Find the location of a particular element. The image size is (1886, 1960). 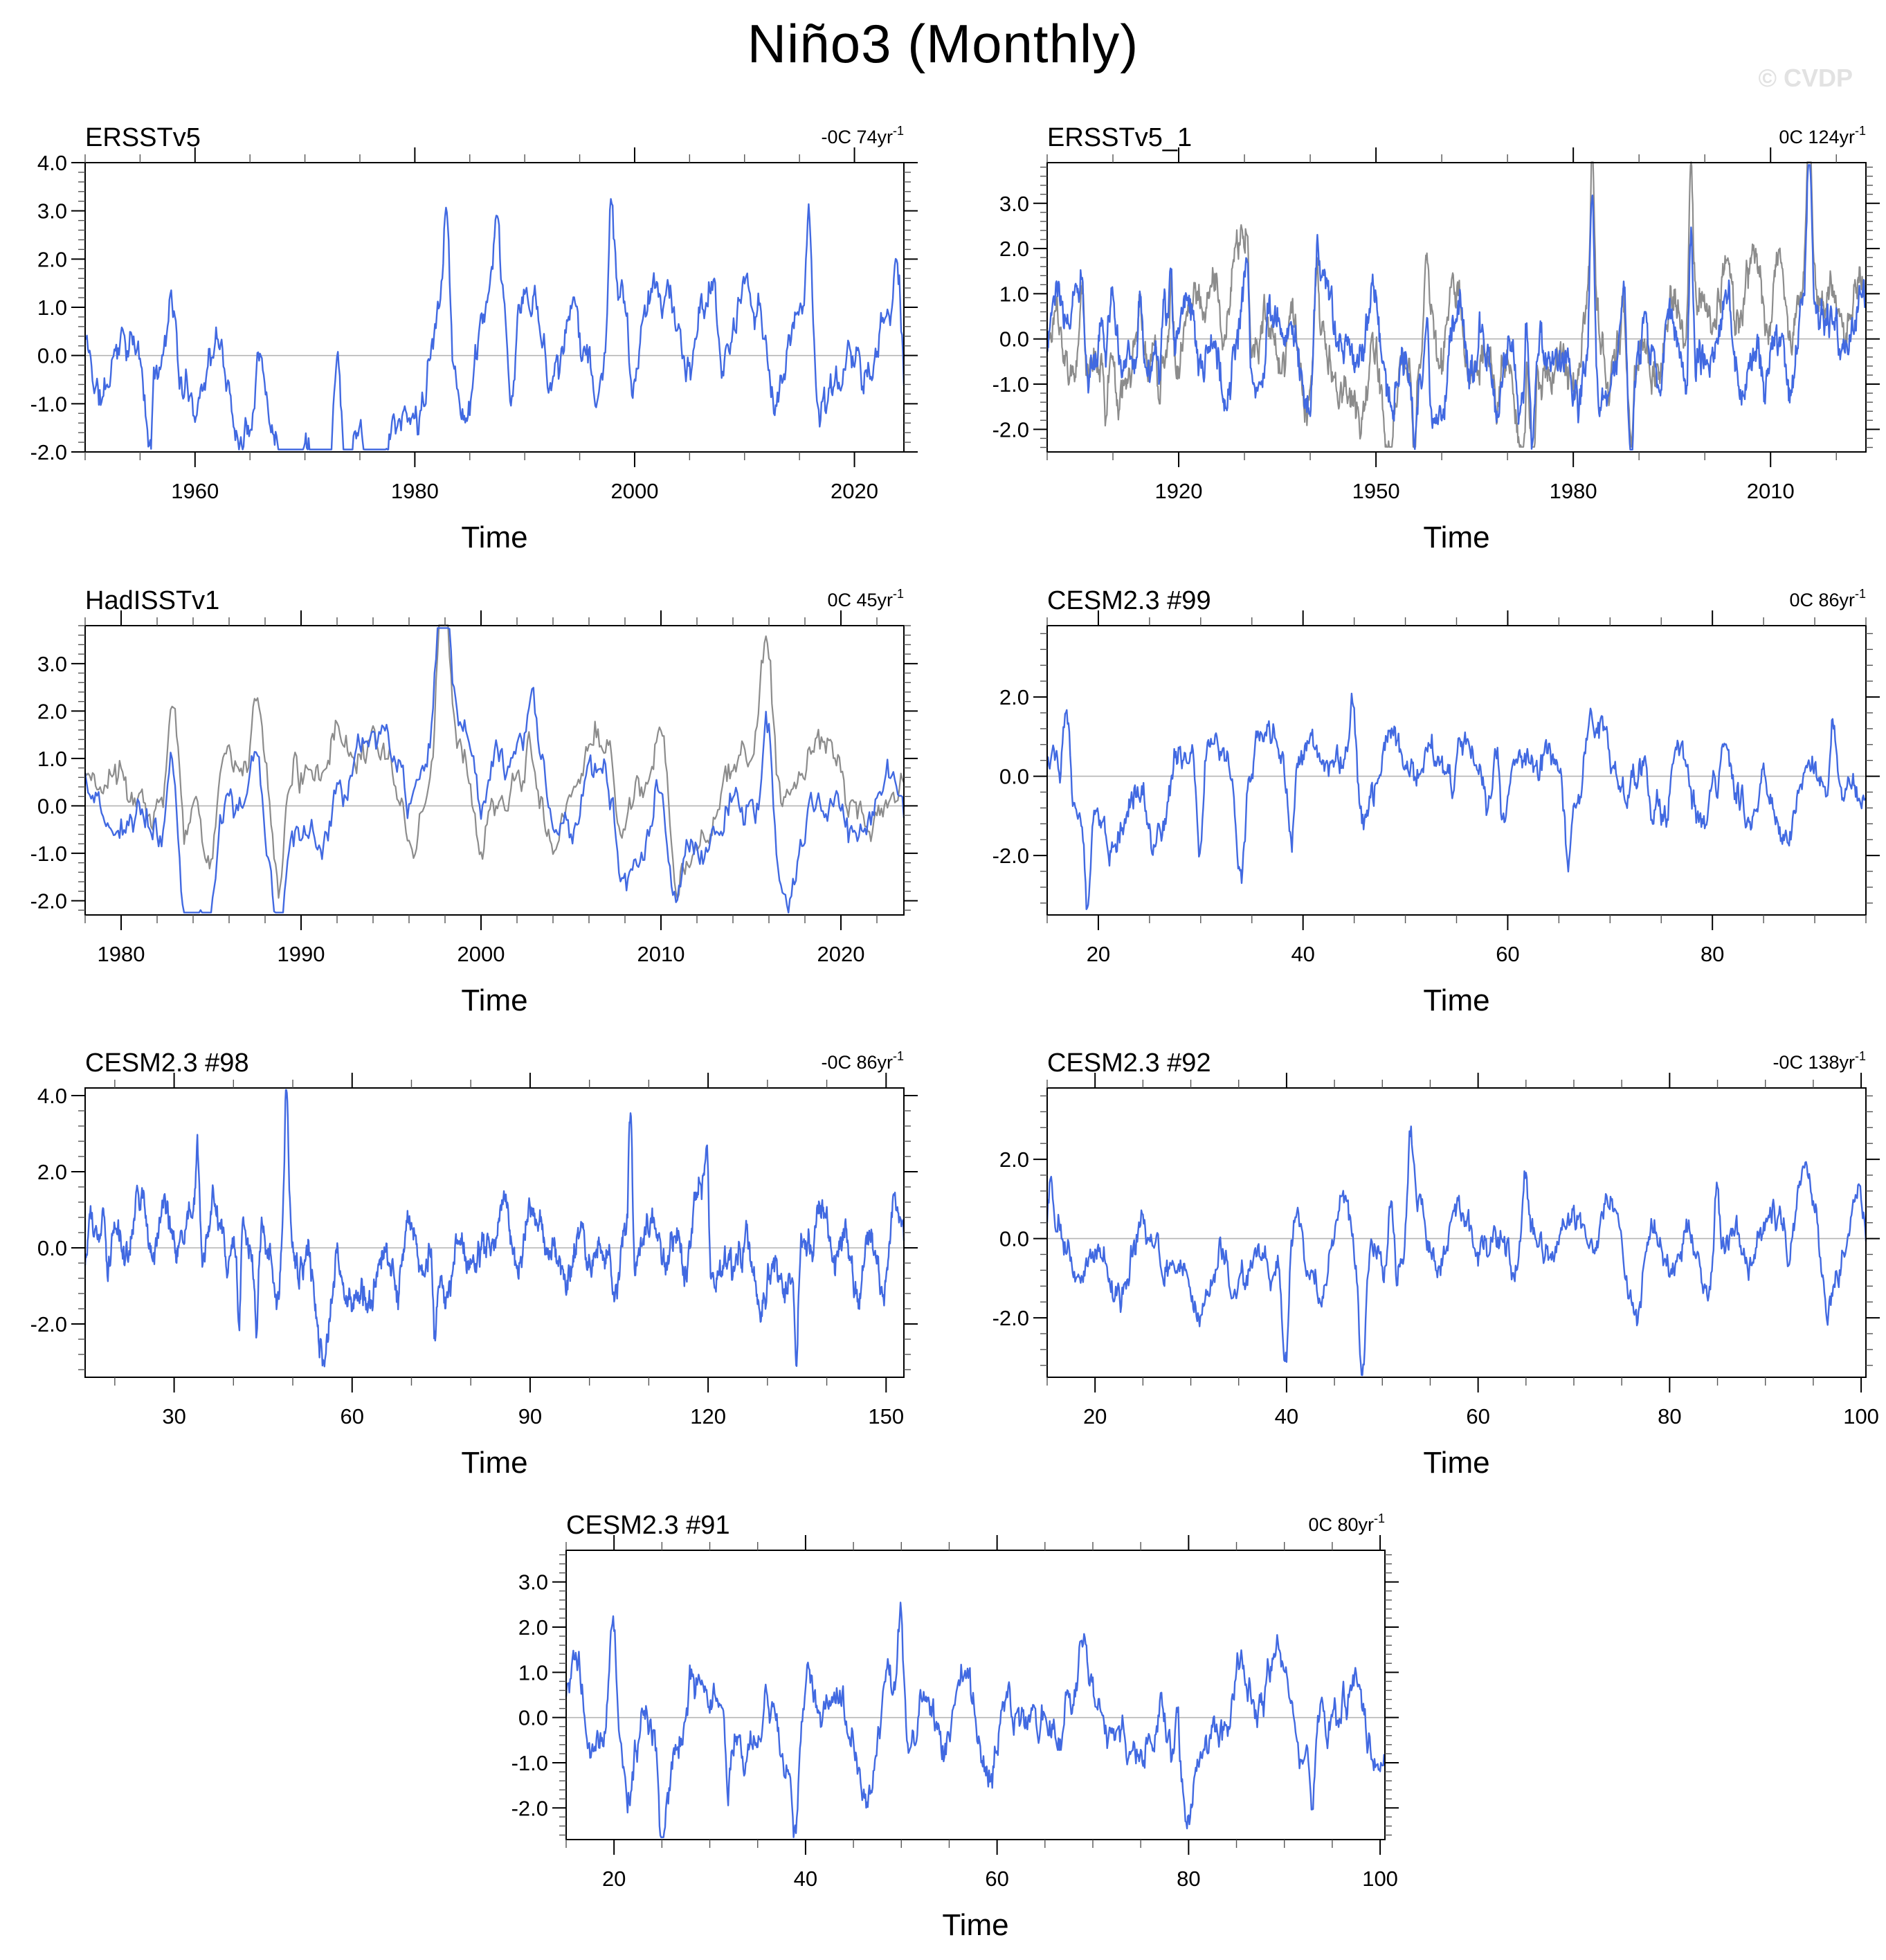

trend-label: 0C 86yr-1 is located at coordinates (1827, 598).